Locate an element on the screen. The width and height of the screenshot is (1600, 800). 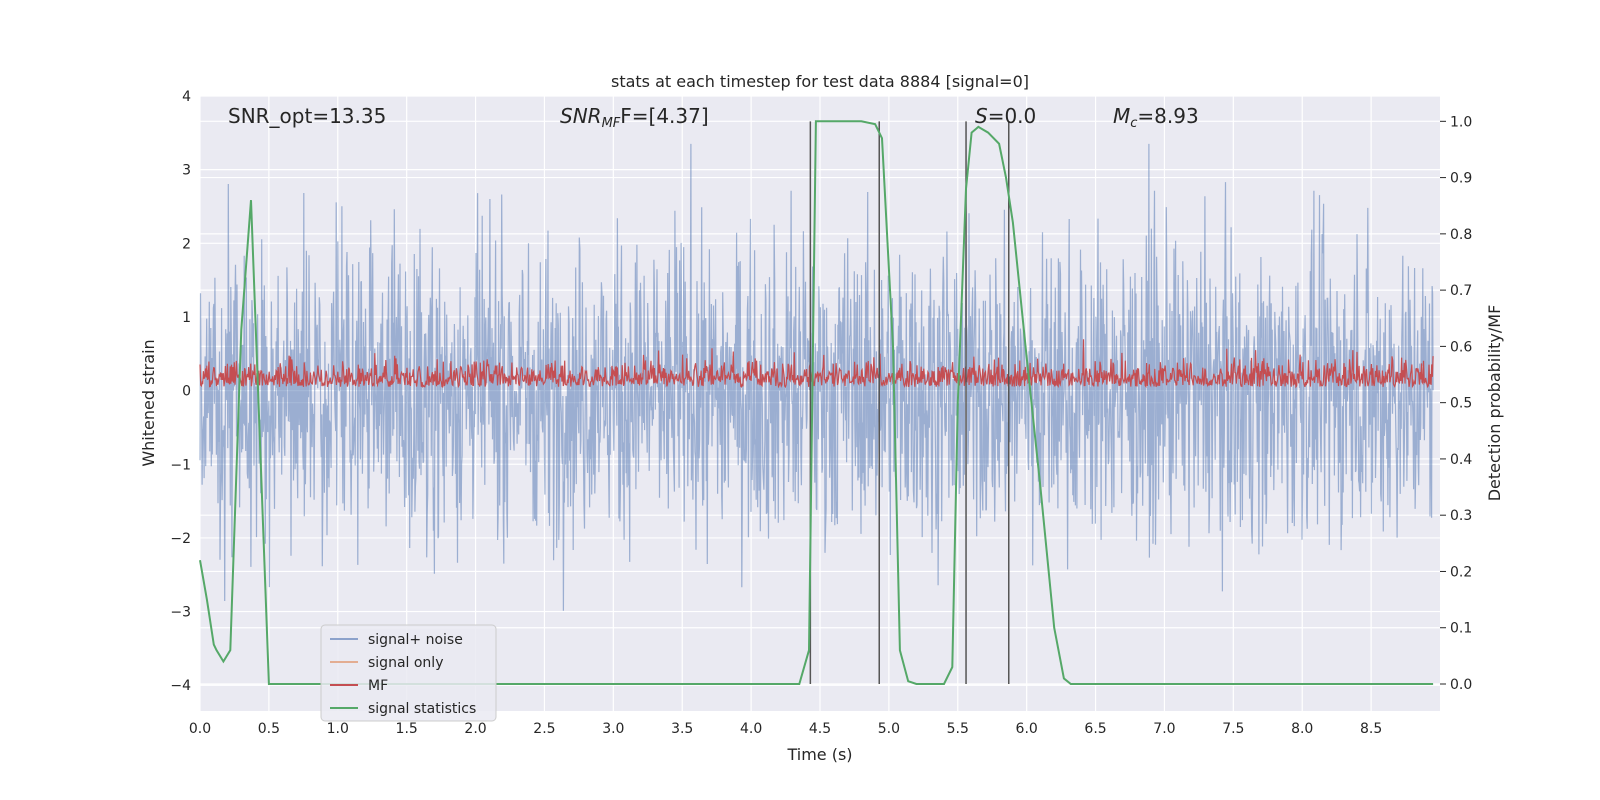
y2-axis-label: Detection probability/MF is located at coordinates (1494, 403).